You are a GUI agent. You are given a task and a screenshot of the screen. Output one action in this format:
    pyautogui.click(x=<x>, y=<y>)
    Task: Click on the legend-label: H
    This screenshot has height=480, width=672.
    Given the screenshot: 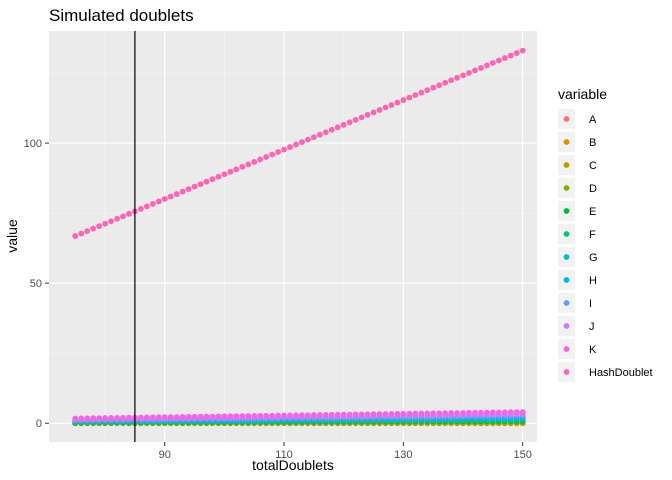 What is the action you would take?
    pyautogui.click(x=593, y=281)
    